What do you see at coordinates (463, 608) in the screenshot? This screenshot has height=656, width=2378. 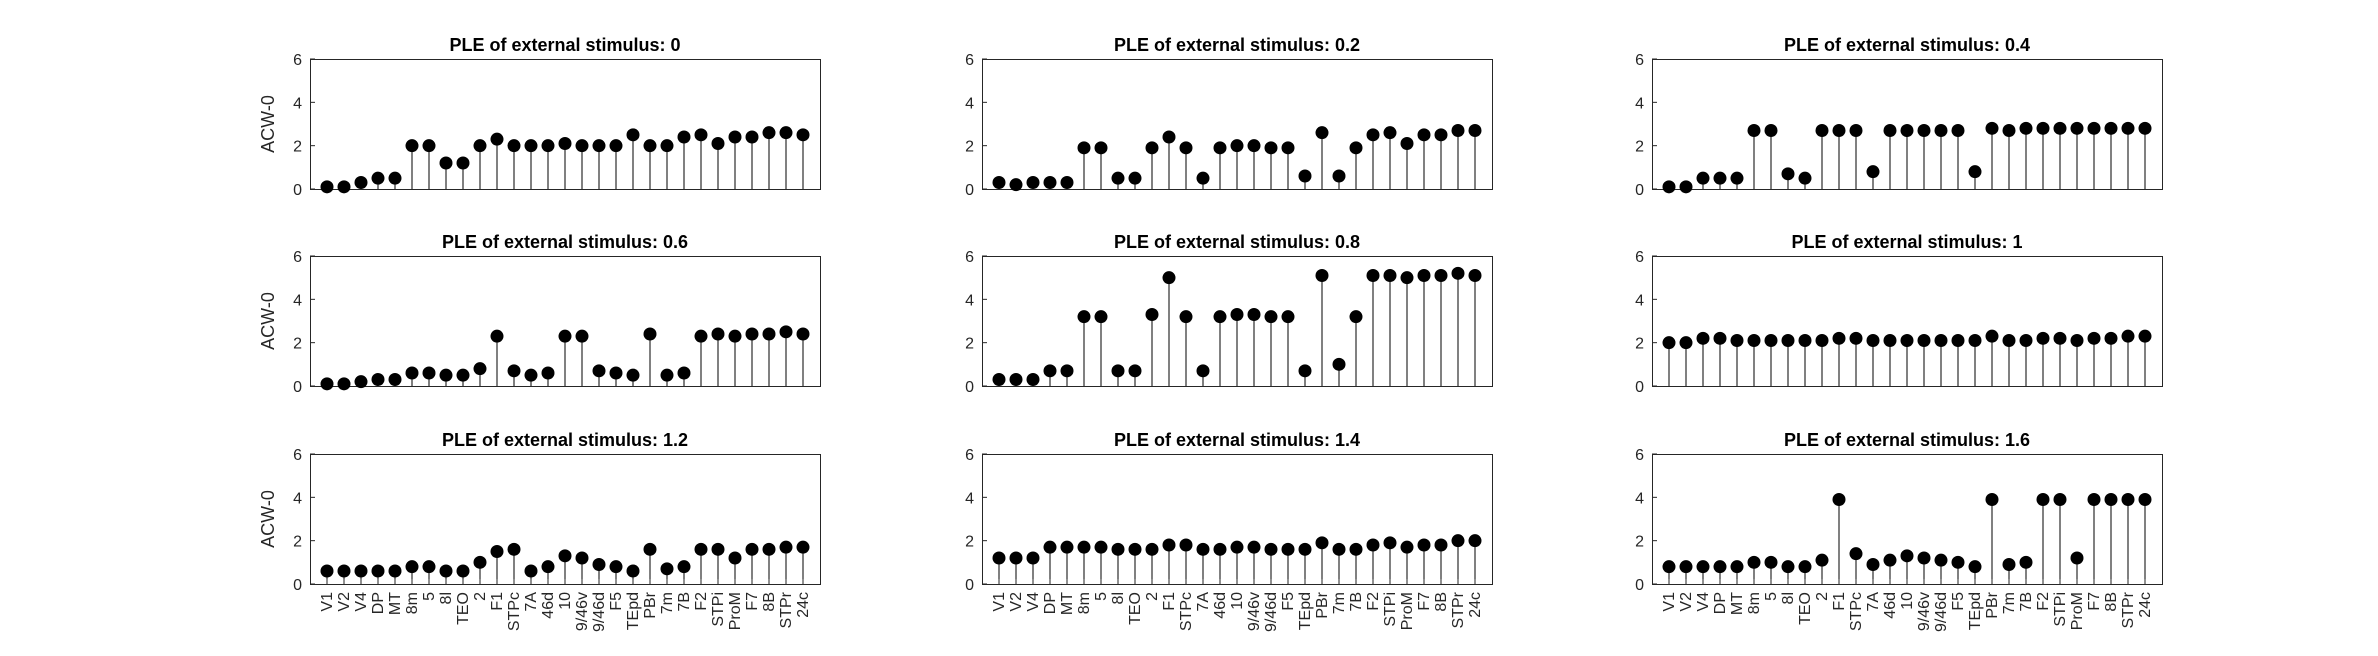 I see `x-tick-label: TEO` at bounding box center [463, 608].